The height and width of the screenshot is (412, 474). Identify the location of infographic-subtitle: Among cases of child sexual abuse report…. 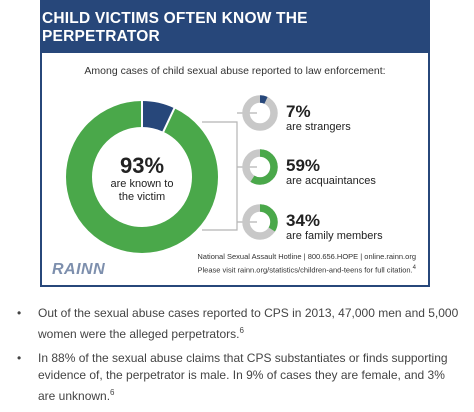
(235, 71).